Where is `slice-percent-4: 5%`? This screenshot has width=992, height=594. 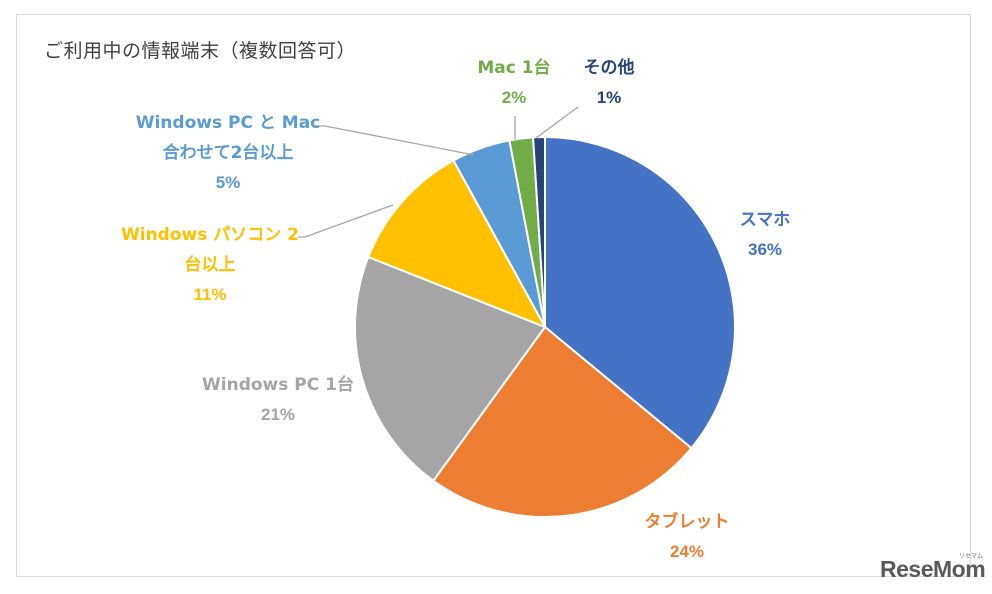
slice-percent-4: 5% is located at coordinates (228, 182).